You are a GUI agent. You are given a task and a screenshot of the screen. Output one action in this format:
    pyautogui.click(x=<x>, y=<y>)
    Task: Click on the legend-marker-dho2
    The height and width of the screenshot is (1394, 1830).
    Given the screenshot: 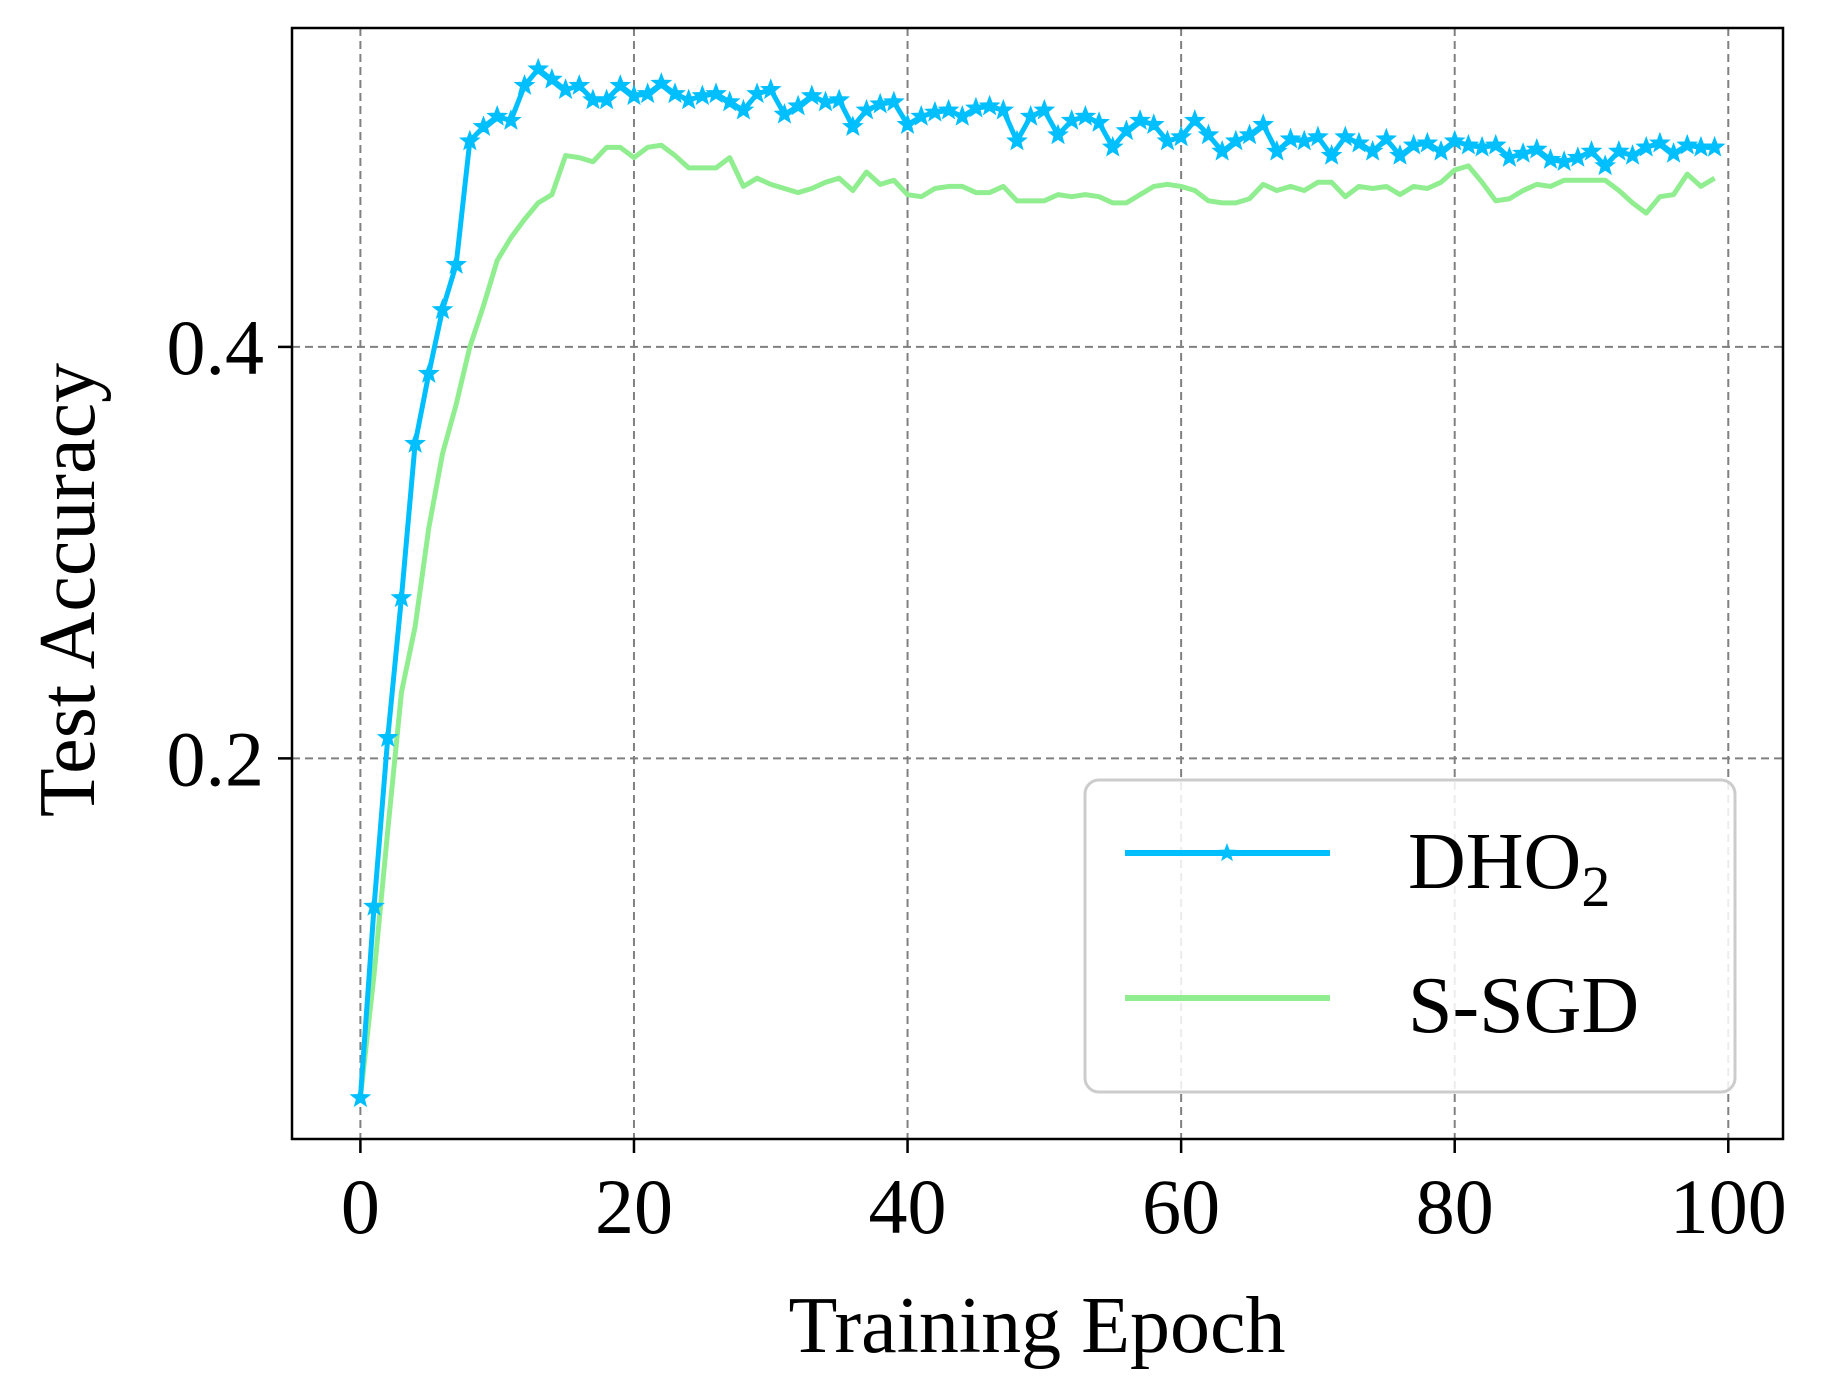 What is the action you would take?
    pyautogui.click(x=1227, y=852)
    